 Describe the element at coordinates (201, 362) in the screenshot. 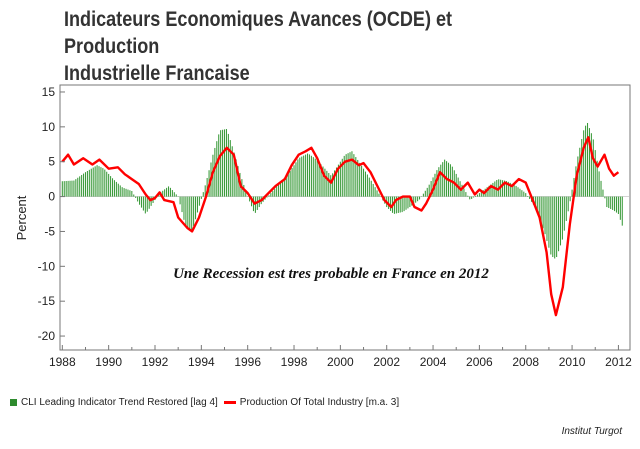

I see `x-tick-label: 1994` at that location.